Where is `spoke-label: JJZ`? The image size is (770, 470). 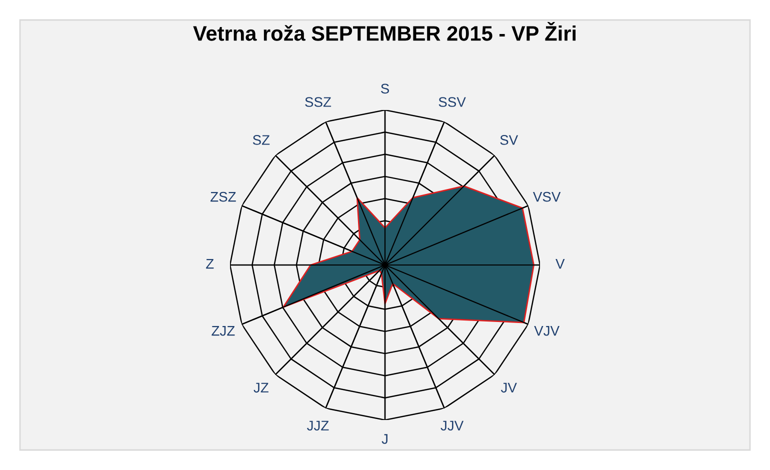
spoke-label: JJZ is located at coordinates (318, 425).